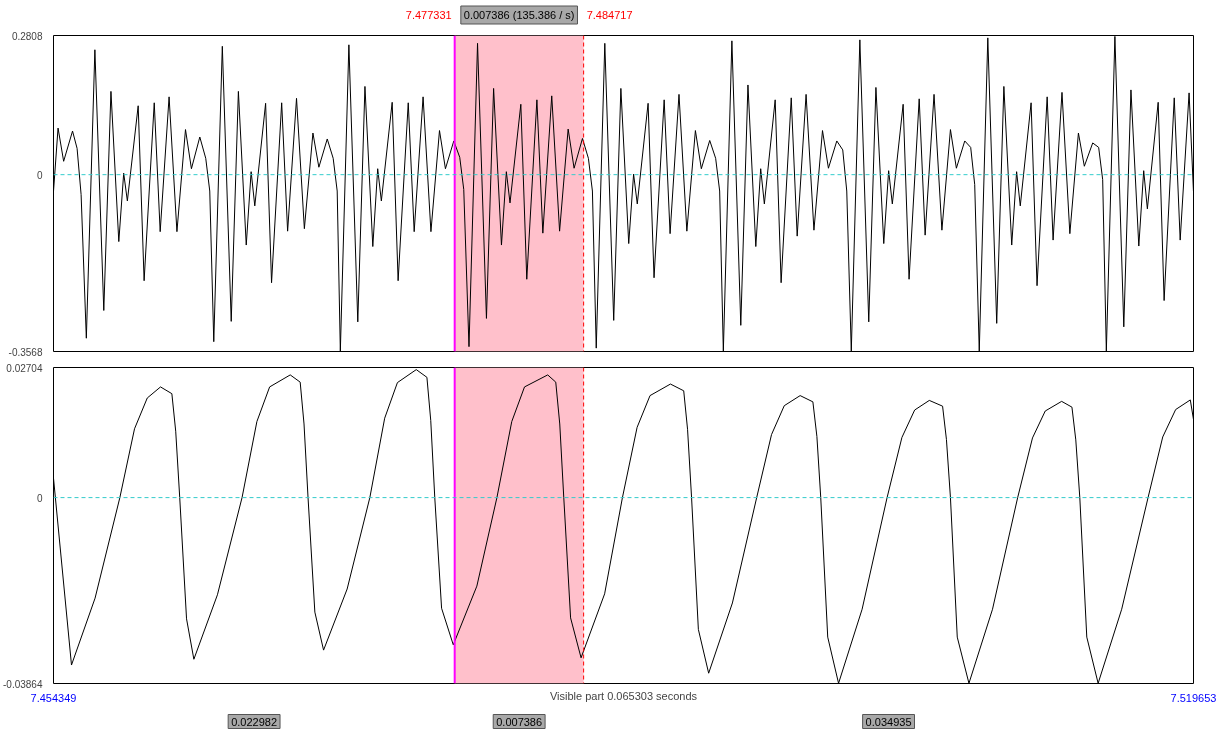 The height and width of the screenshot is (737, 1221). What do you see at coordinates (519, 15) in the screenshot?
I see `band-label: 0.007386 (135.386 / s)` at bounding box center [519, 15].